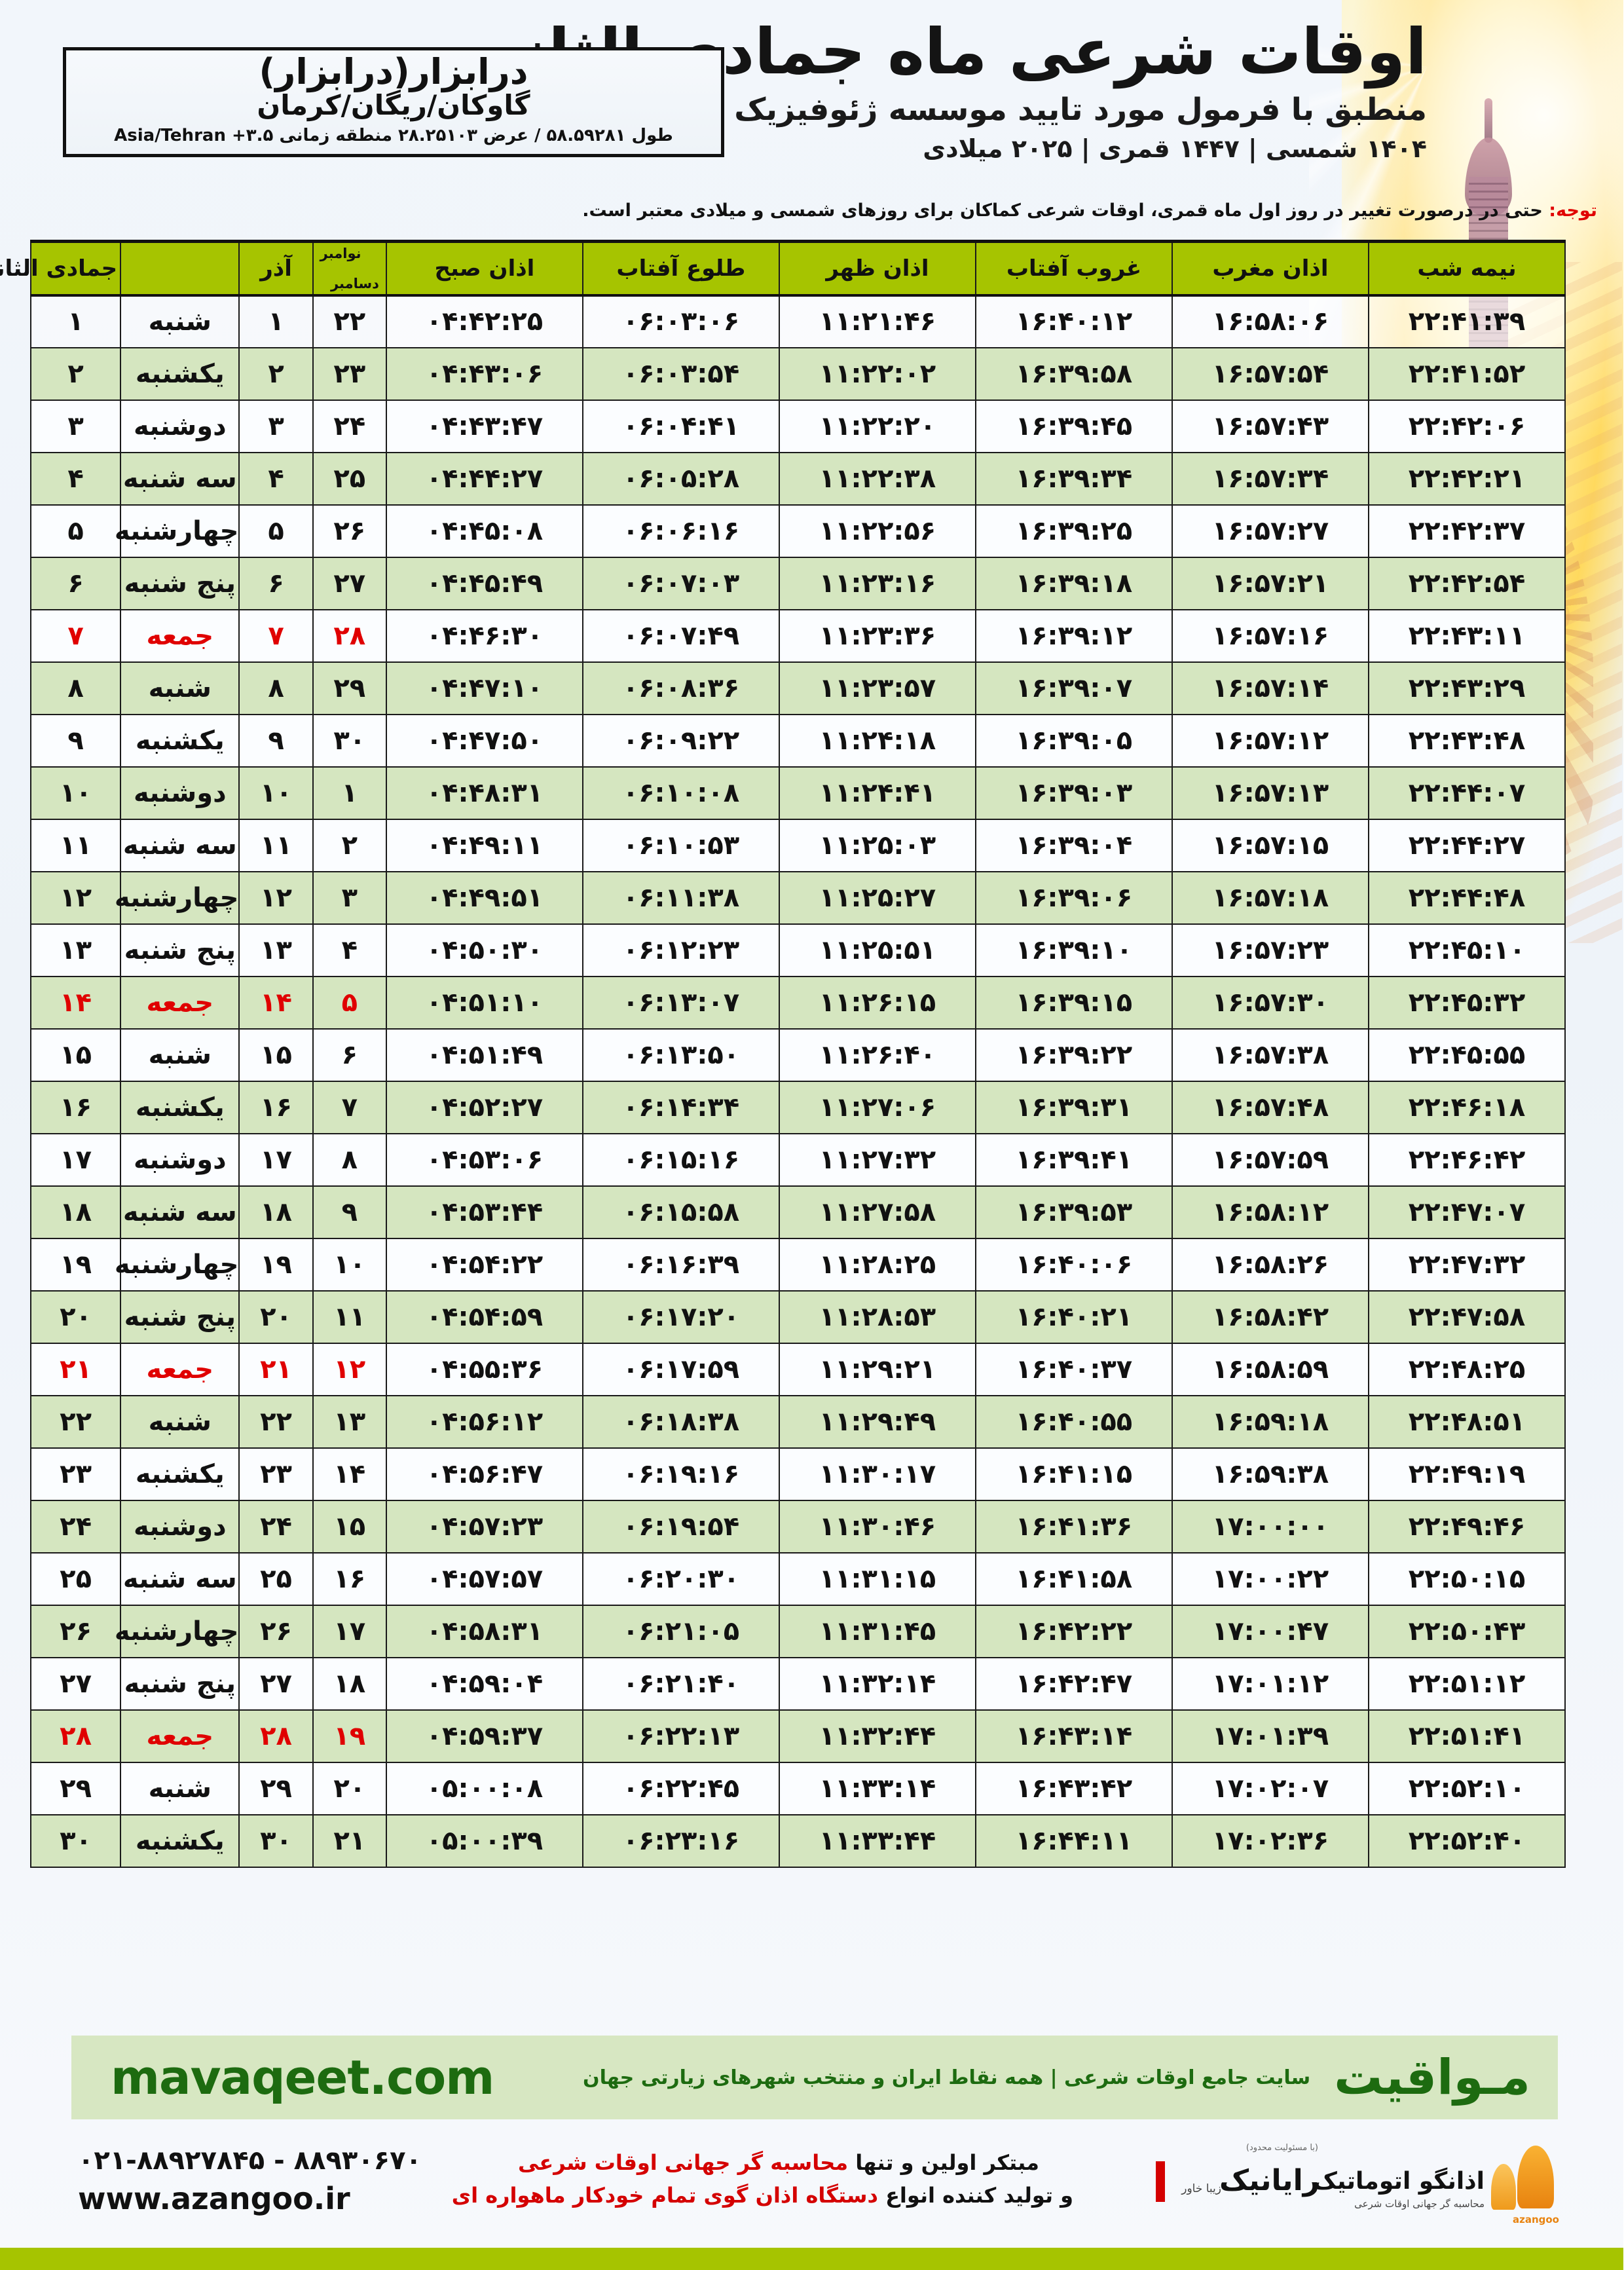 The width and height of the screenshot is (1624, 2270). I want to click on cell-gregorian-day: ۲۲, so click(350, 321).